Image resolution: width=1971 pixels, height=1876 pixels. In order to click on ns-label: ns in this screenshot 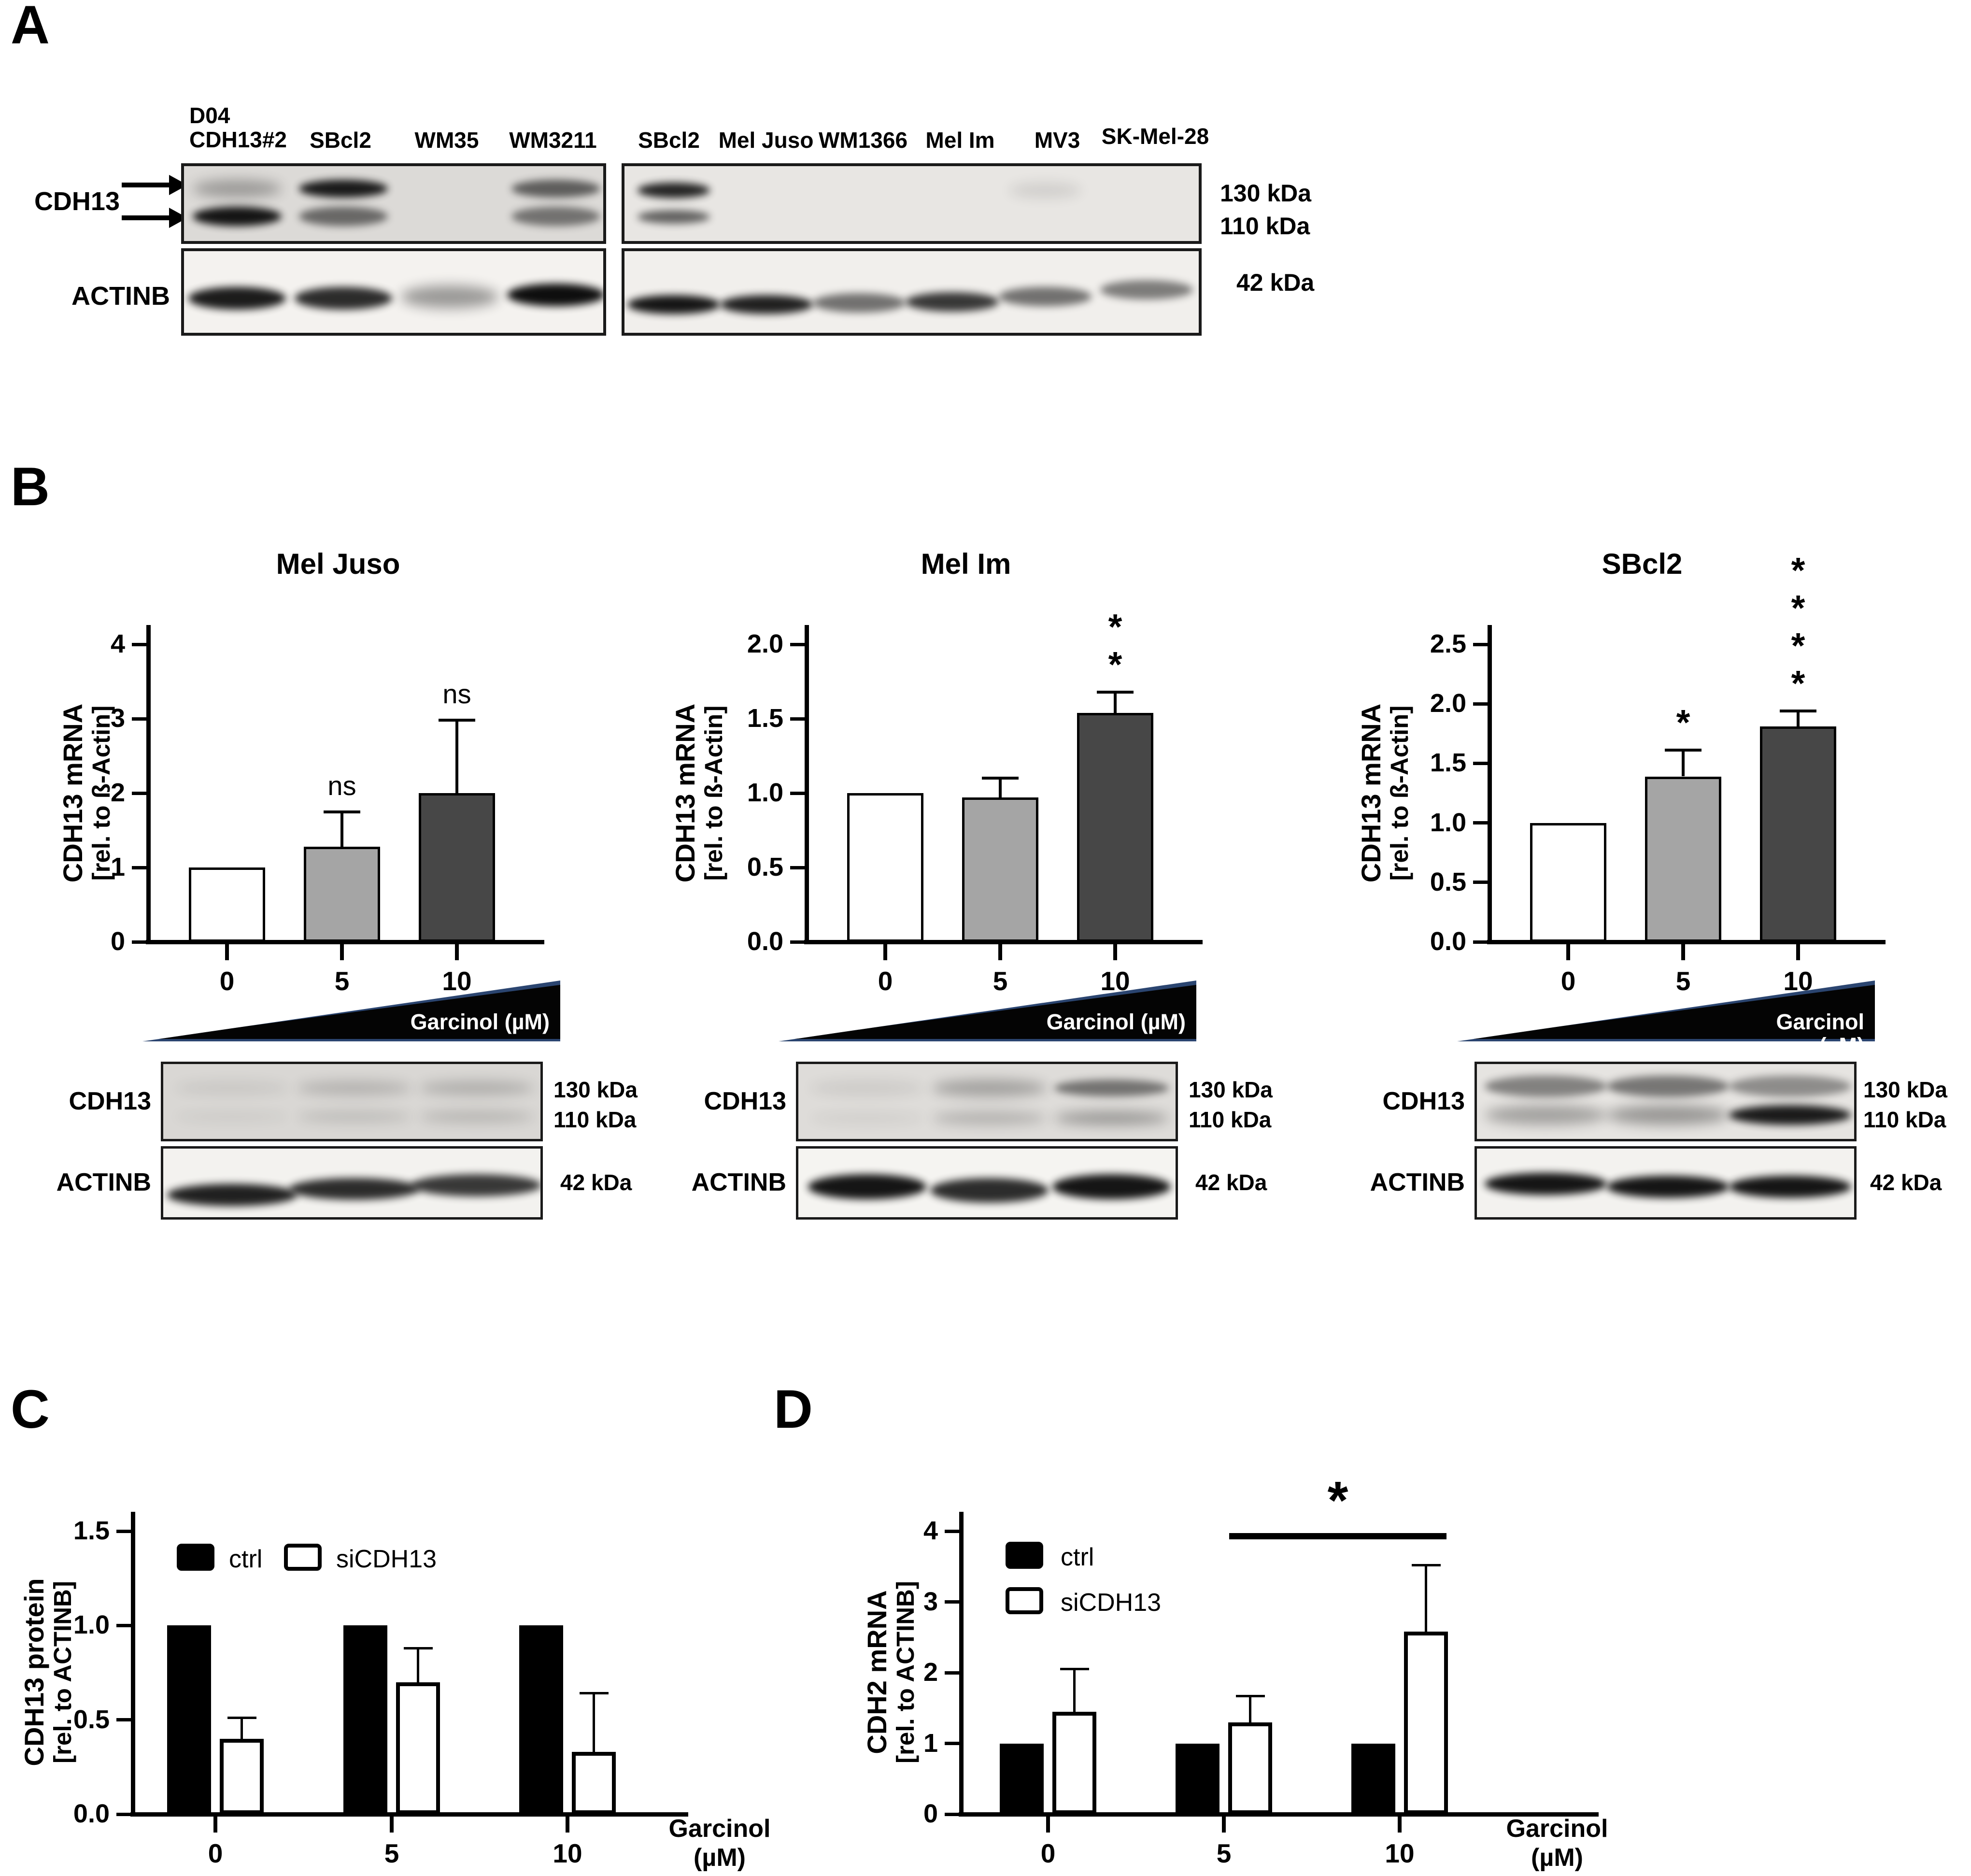, I will do `click(456, 695)`.